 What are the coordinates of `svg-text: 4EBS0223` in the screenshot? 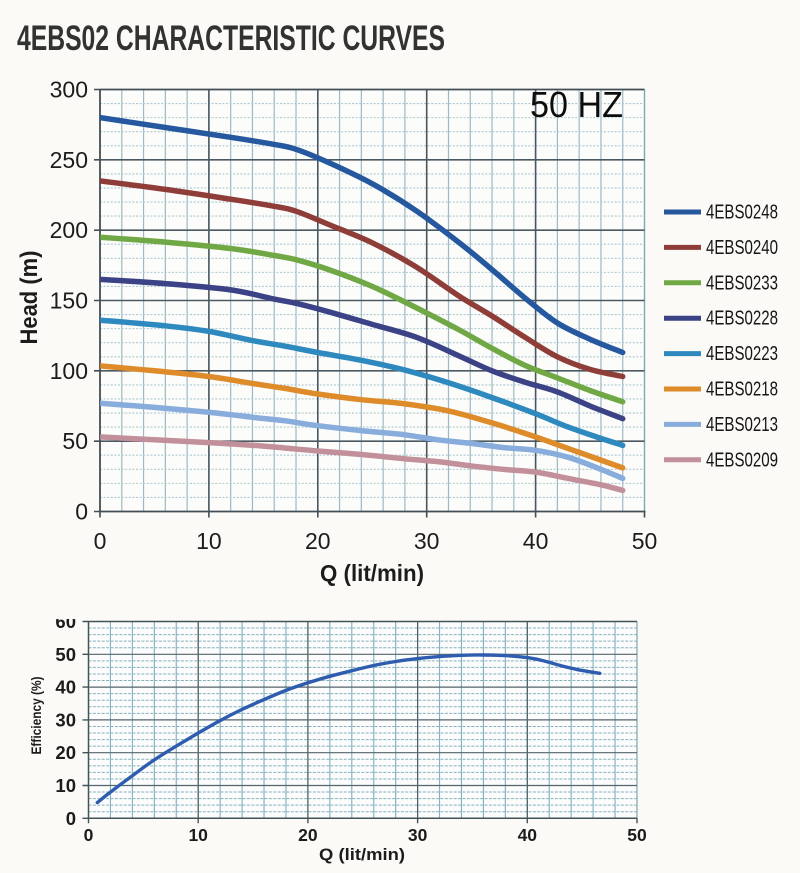 It's located at (742, 354).